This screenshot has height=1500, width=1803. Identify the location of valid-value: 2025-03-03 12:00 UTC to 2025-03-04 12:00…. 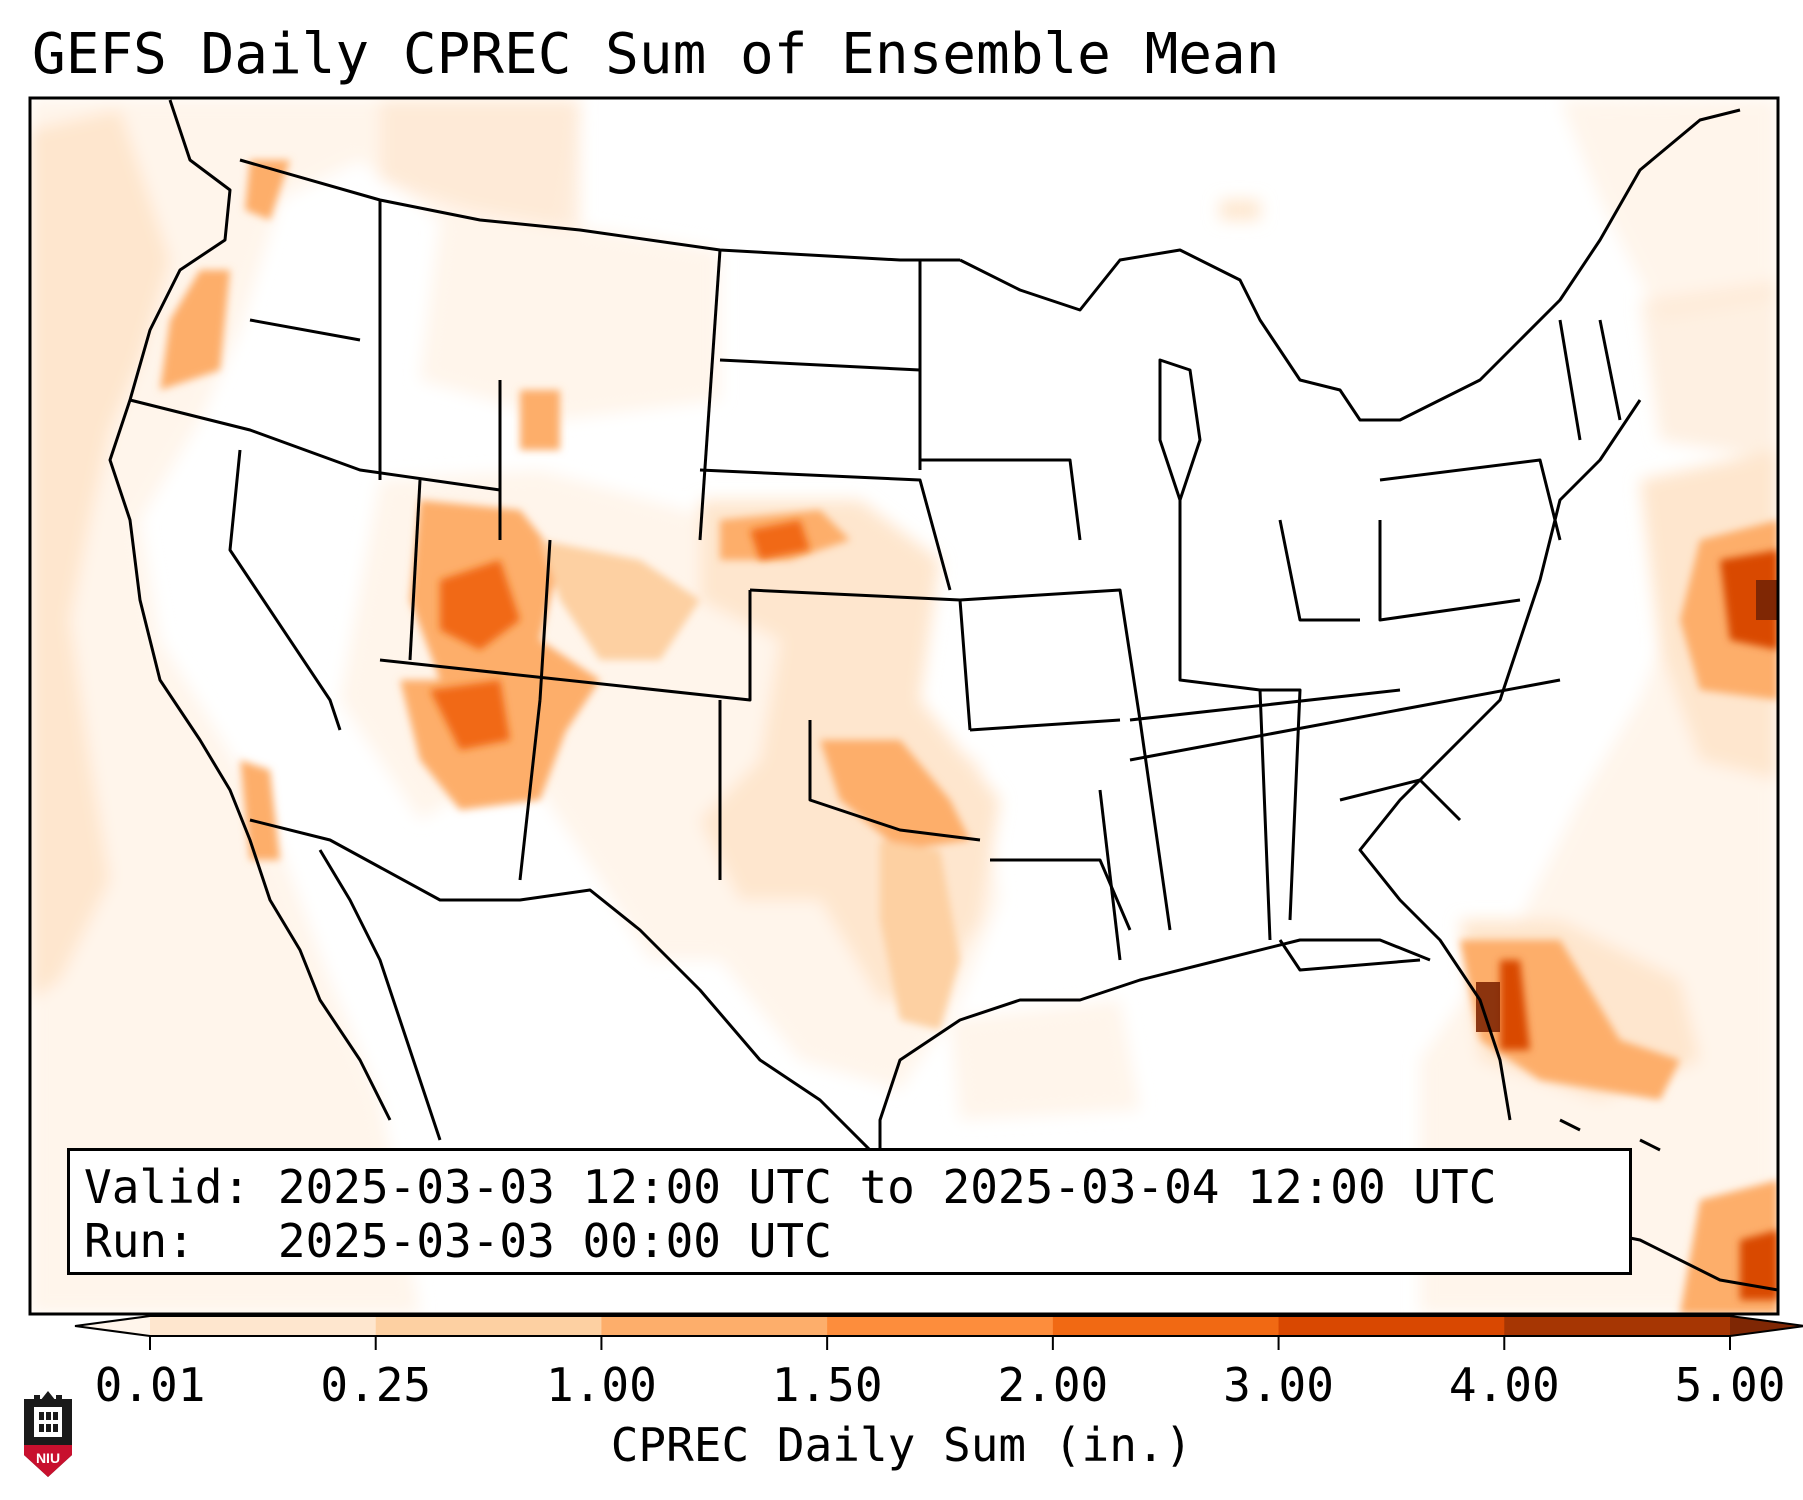
(887, 1187).